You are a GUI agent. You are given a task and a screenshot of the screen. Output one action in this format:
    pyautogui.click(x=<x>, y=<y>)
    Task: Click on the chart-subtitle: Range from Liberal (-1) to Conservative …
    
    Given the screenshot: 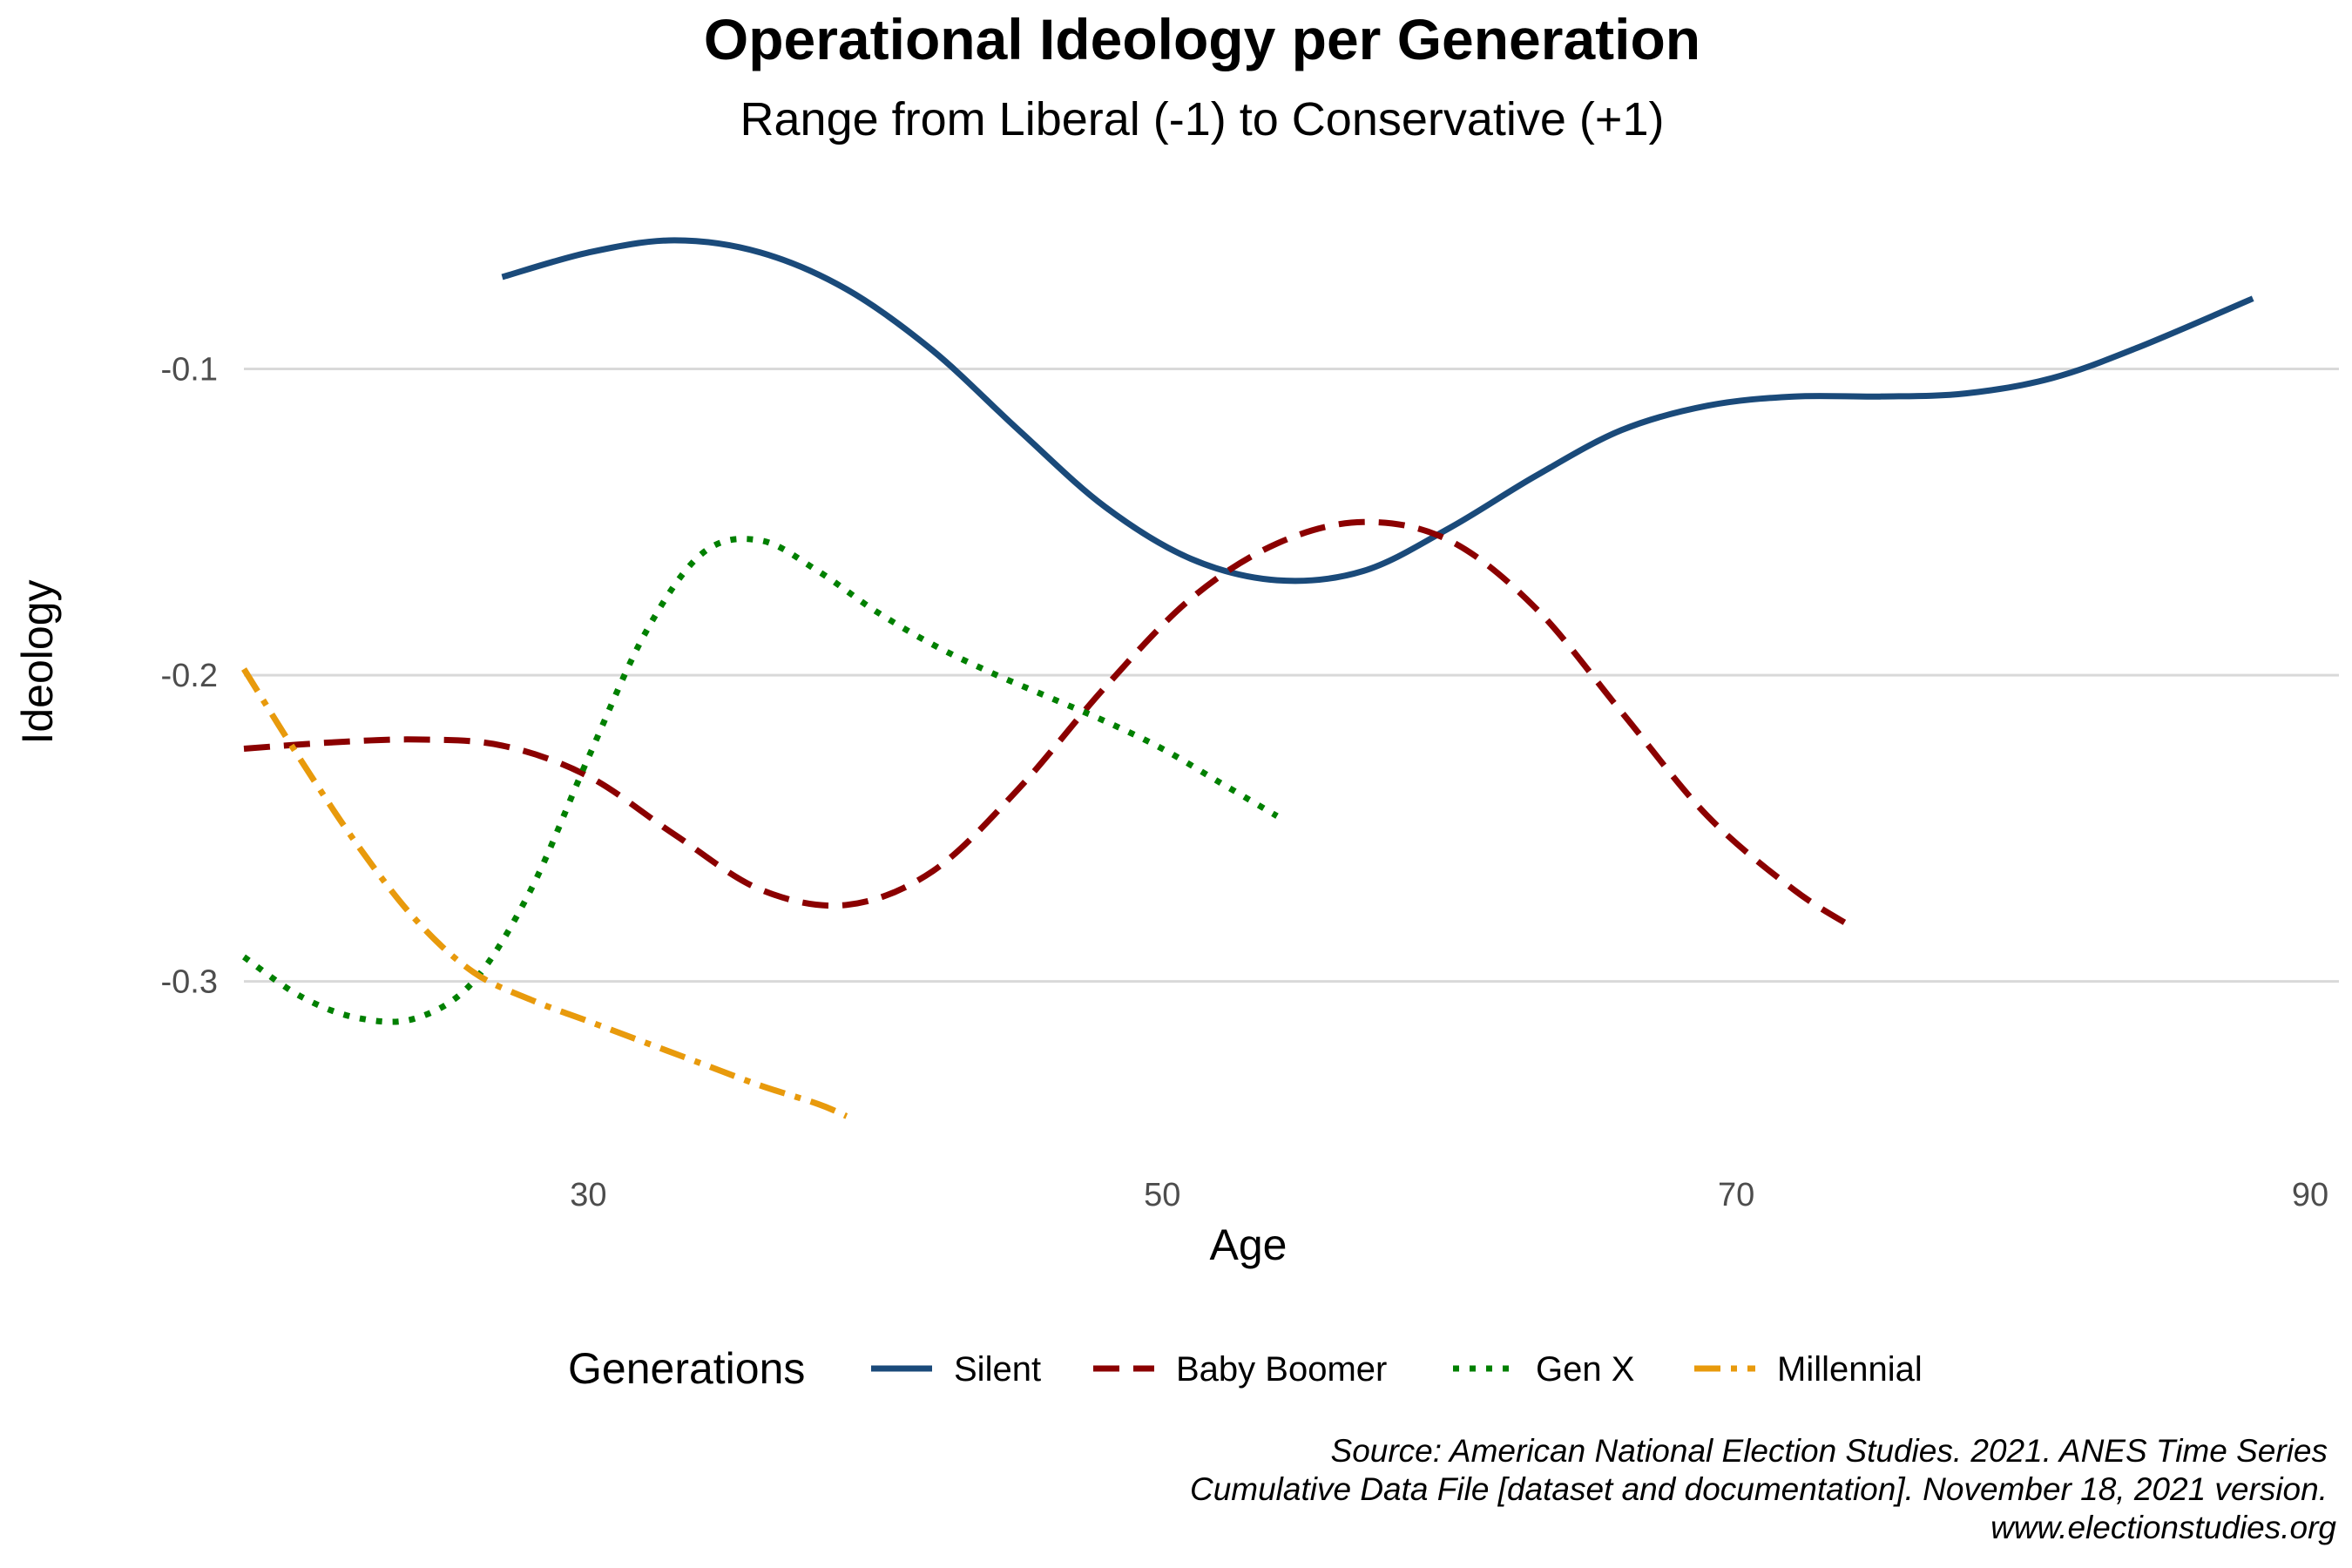 What is the action you would take?
    pyautogui.click(x=1202, y=119)
    